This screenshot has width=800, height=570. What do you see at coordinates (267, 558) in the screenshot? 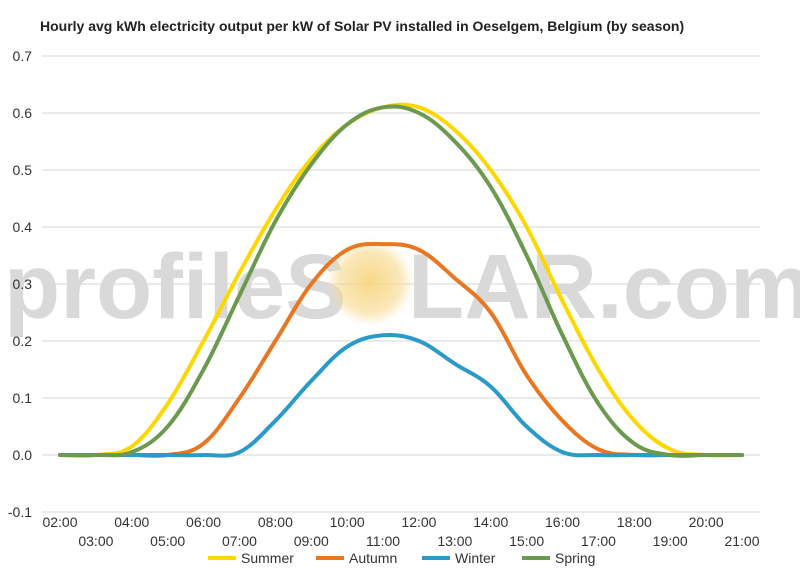
I see `legend-label-summer: Summer` at bounding box center [267, 558].